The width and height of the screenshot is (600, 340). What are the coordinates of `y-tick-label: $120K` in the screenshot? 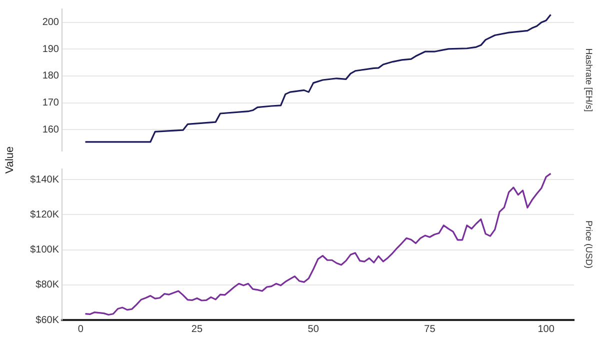 It's located at (45, 214).